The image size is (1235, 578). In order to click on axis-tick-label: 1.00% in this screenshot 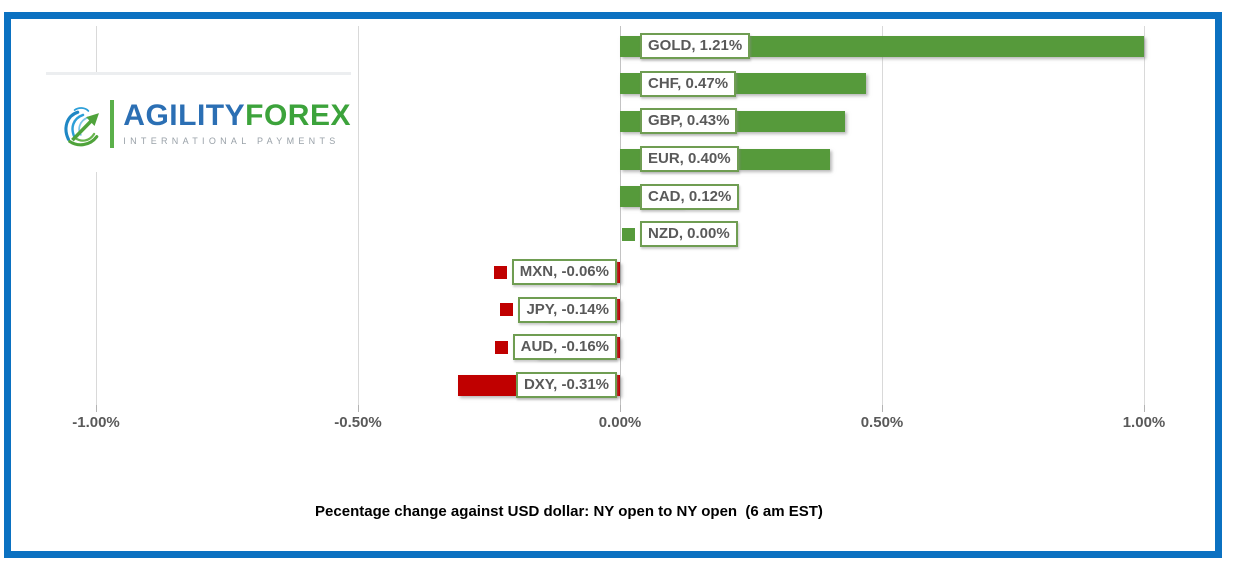, I will do `click(1144, 422)`.